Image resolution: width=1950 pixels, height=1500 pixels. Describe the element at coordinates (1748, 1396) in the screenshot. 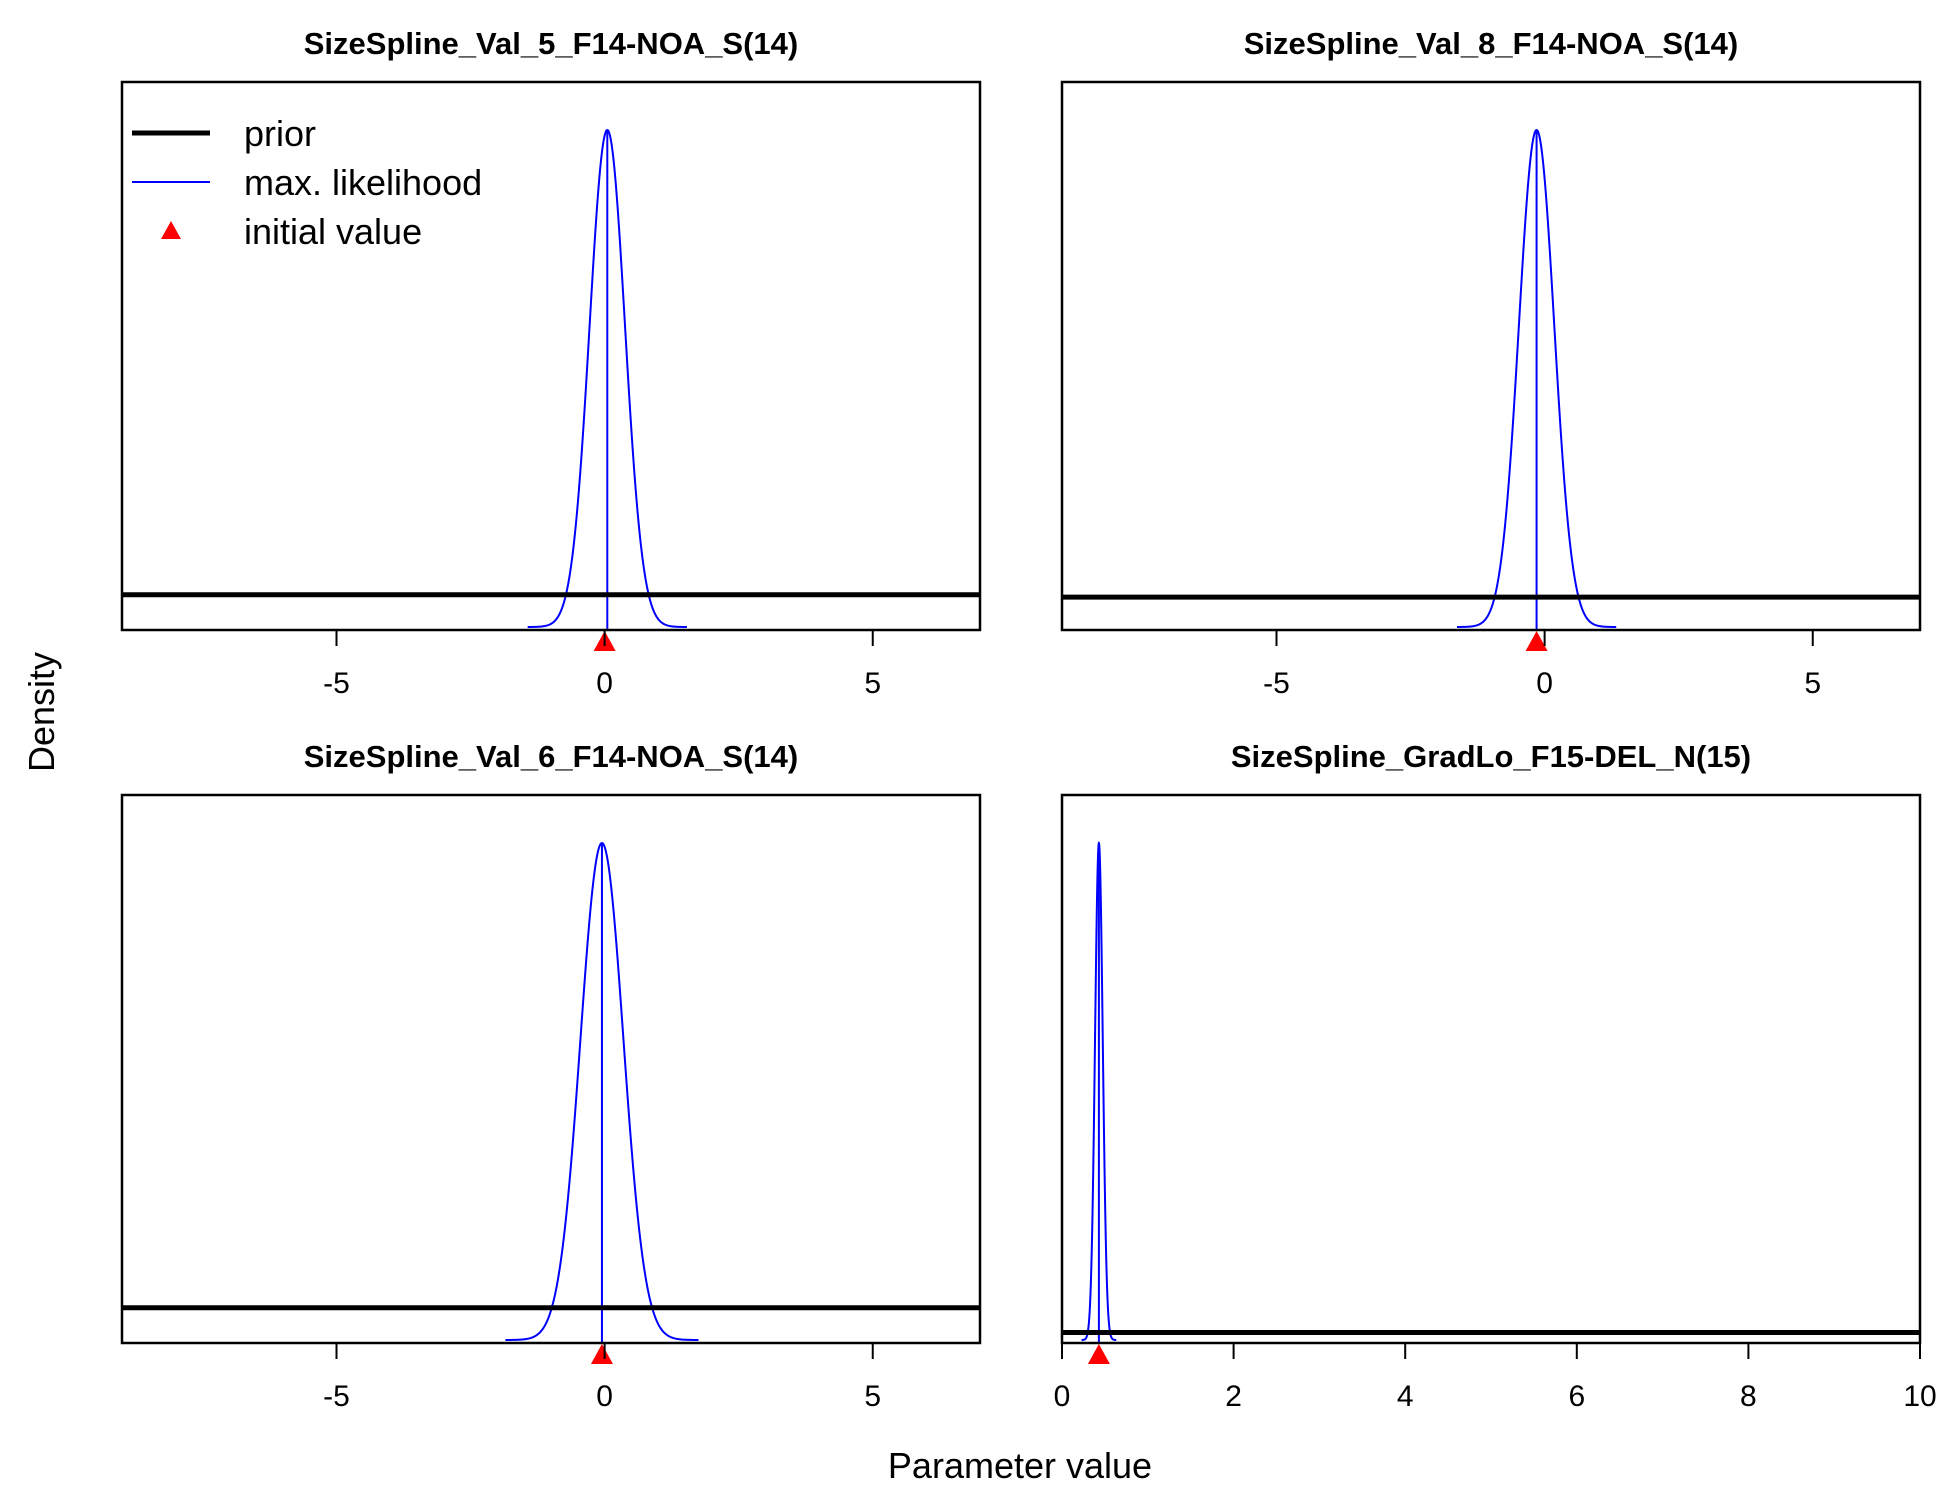

I see `x-tick-label: 8` at that location.